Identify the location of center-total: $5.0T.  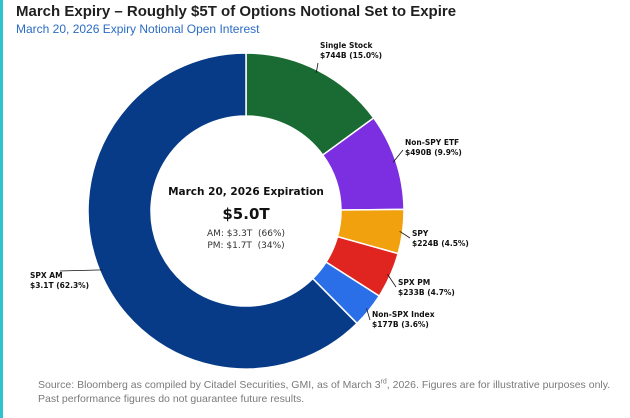
(246, 214).